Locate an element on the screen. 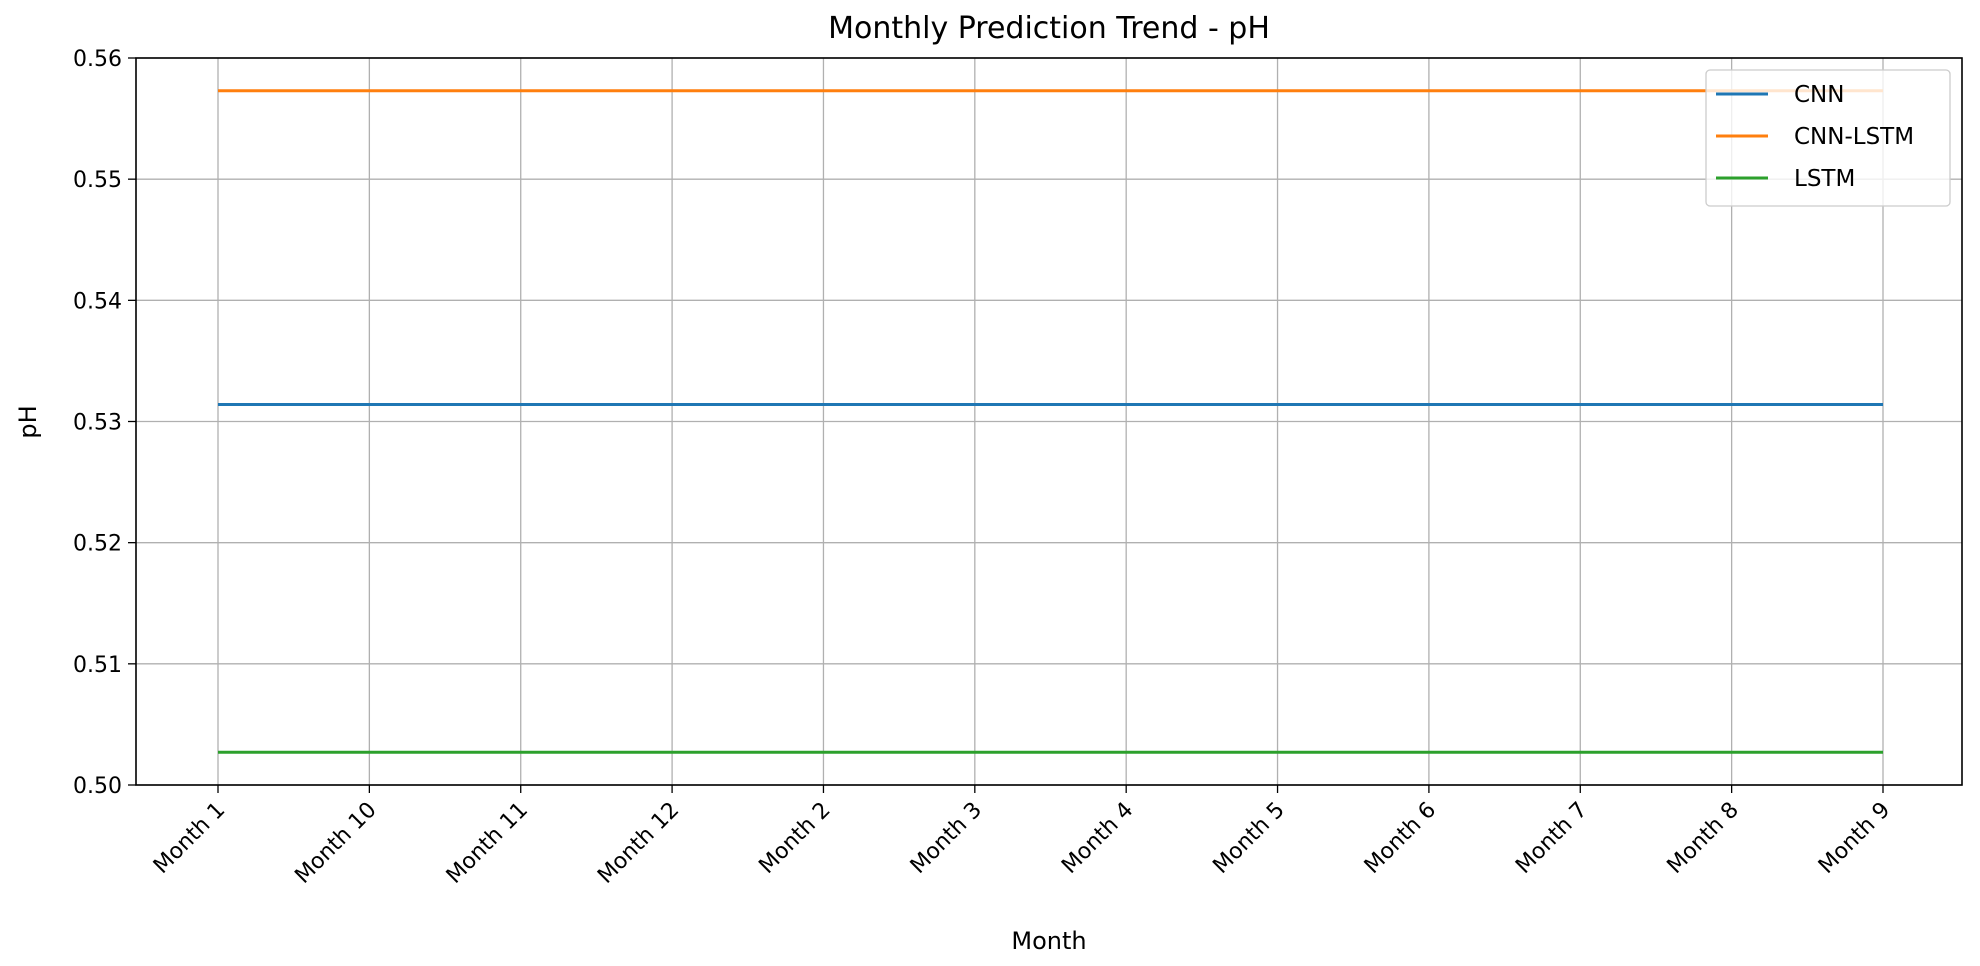  y-tick-label: 0.52 is located at coordinates (97, 544).